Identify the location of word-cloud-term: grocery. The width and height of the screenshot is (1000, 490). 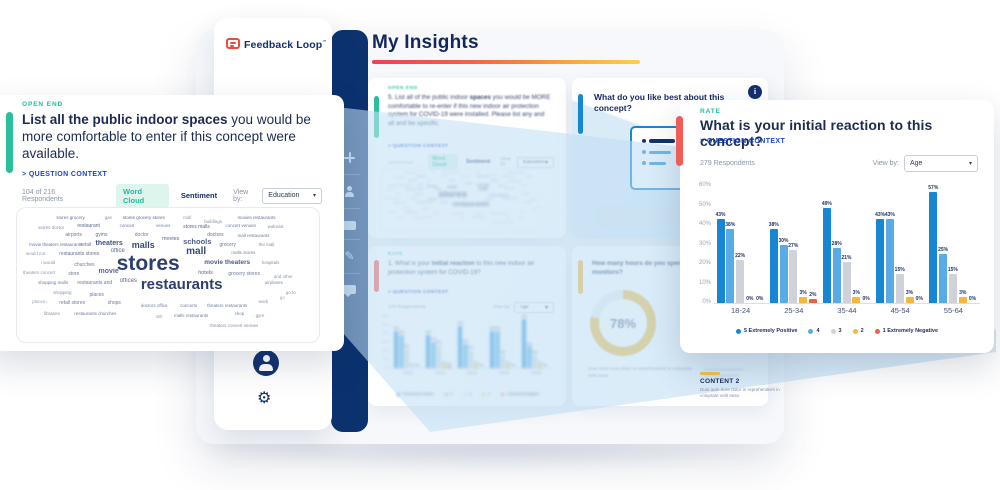
(228, 244).